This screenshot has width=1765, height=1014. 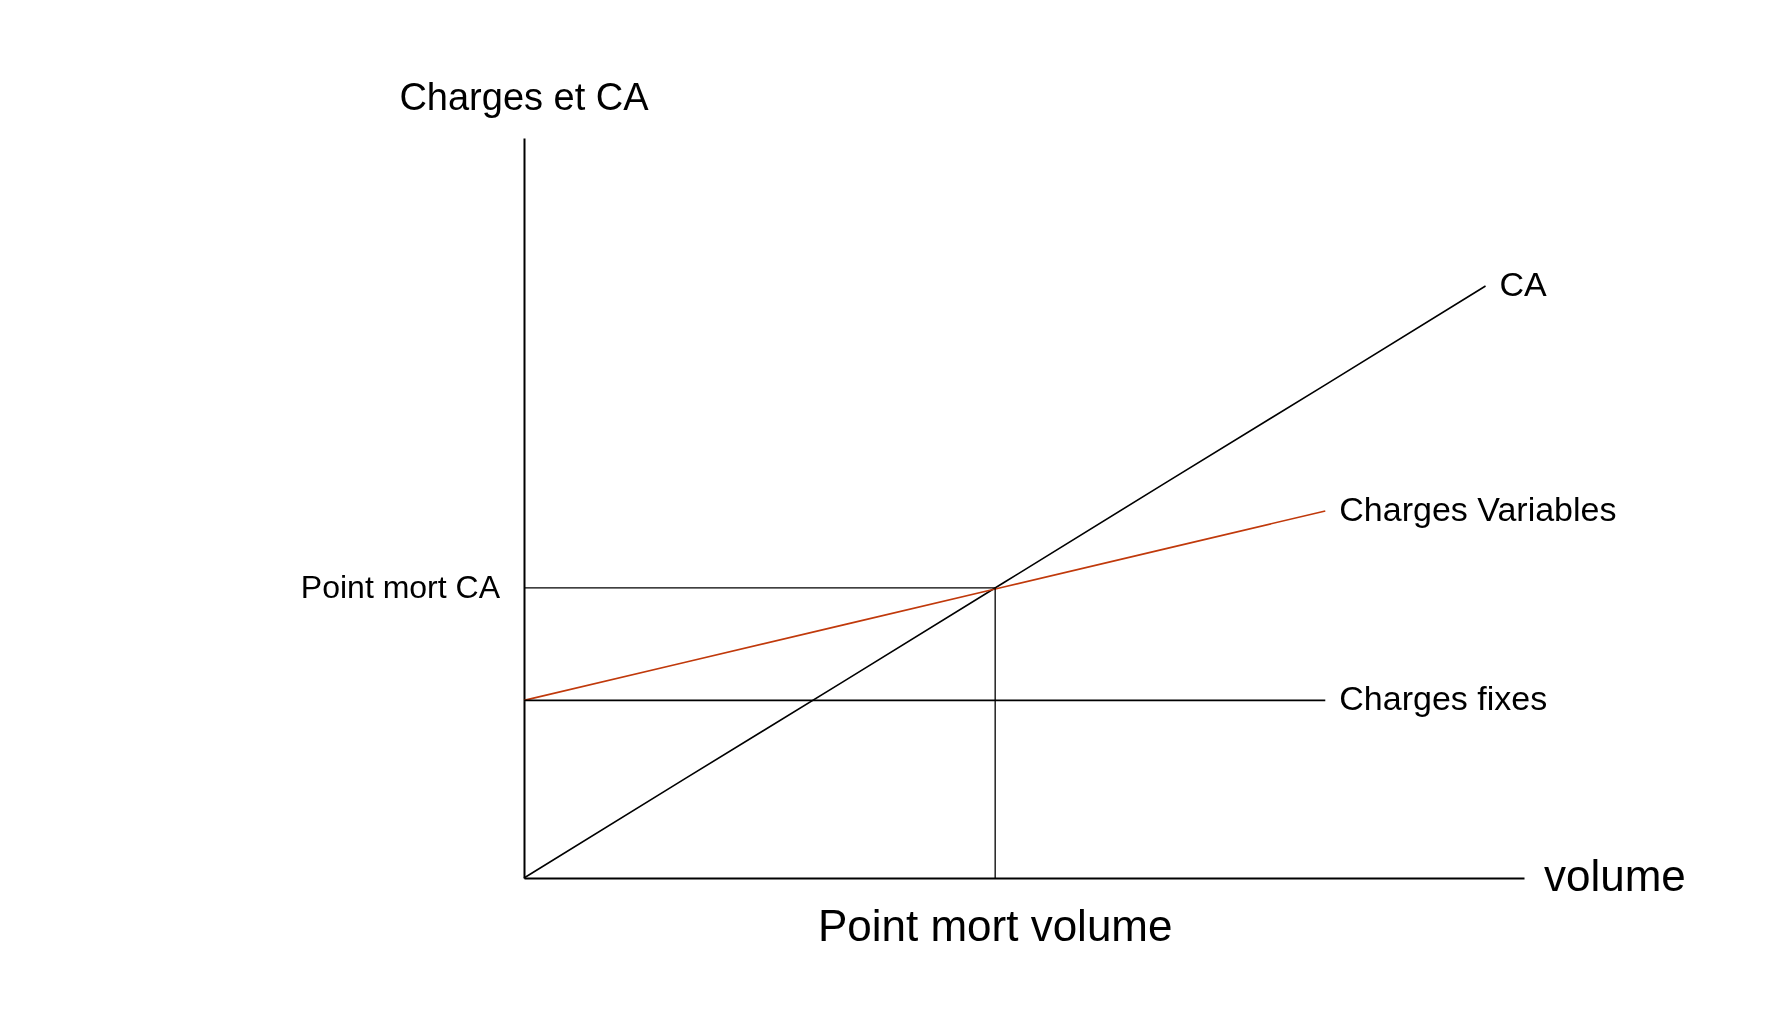 I want to click on series-label: Charges Variables, so click(x=1478, y=508).